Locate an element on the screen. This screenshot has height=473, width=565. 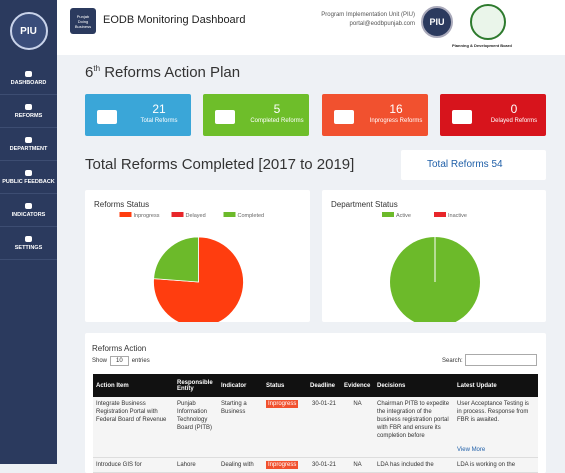
board: Planning & Development Board is located at coordinates (482, 45).